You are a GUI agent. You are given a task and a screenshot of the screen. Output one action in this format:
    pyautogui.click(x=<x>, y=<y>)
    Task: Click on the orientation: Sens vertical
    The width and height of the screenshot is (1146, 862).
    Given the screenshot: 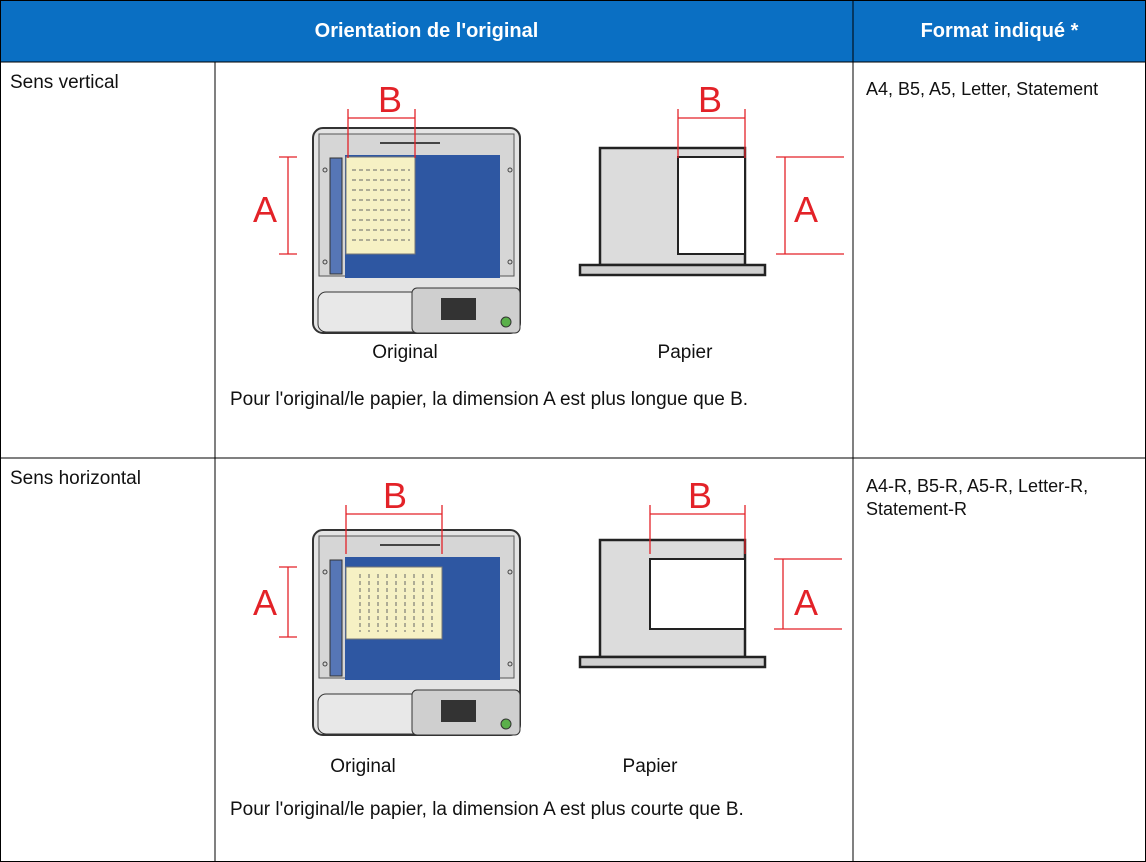 What is the action you would take?
    pyautogui.click(x=64, y=82)
    